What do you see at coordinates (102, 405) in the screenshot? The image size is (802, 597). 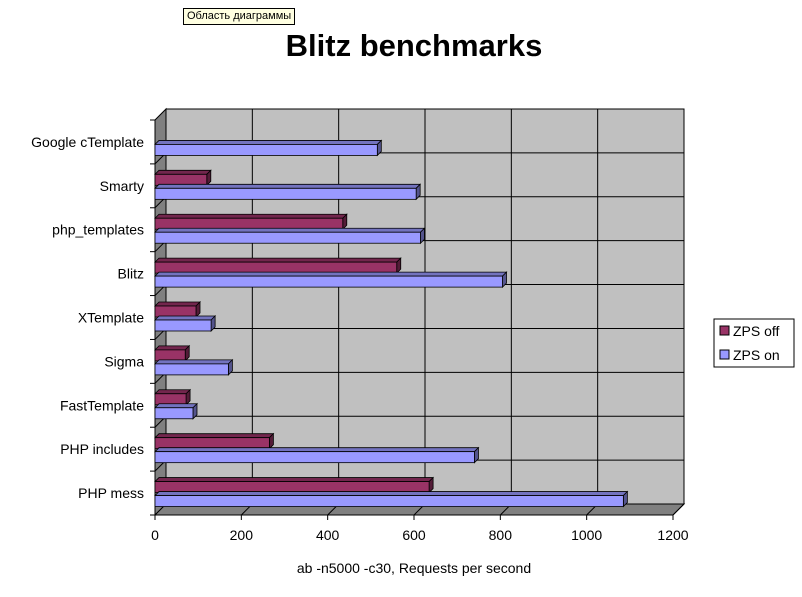 I see `category-label: FastTemplate` at bounding box center [102, 405].